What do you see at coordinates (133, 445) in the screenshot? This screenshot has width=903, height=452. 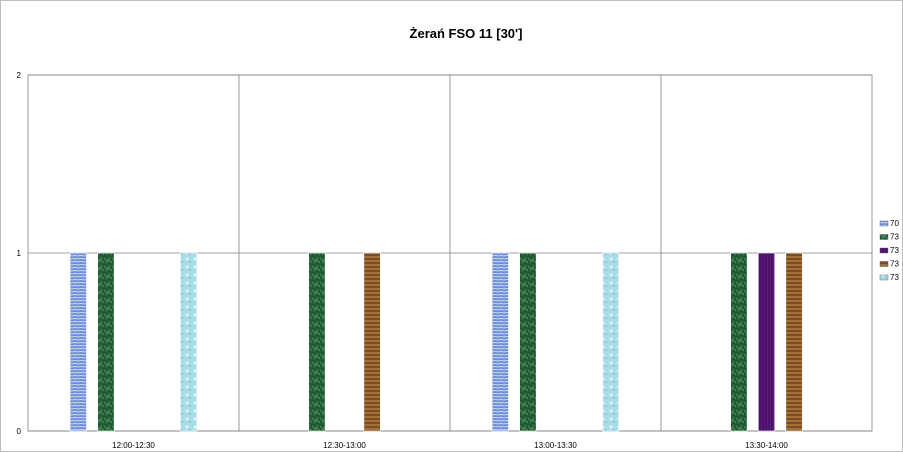 I see `x-tick-label: 12:00-12:30` at bounding box center [133, 445].